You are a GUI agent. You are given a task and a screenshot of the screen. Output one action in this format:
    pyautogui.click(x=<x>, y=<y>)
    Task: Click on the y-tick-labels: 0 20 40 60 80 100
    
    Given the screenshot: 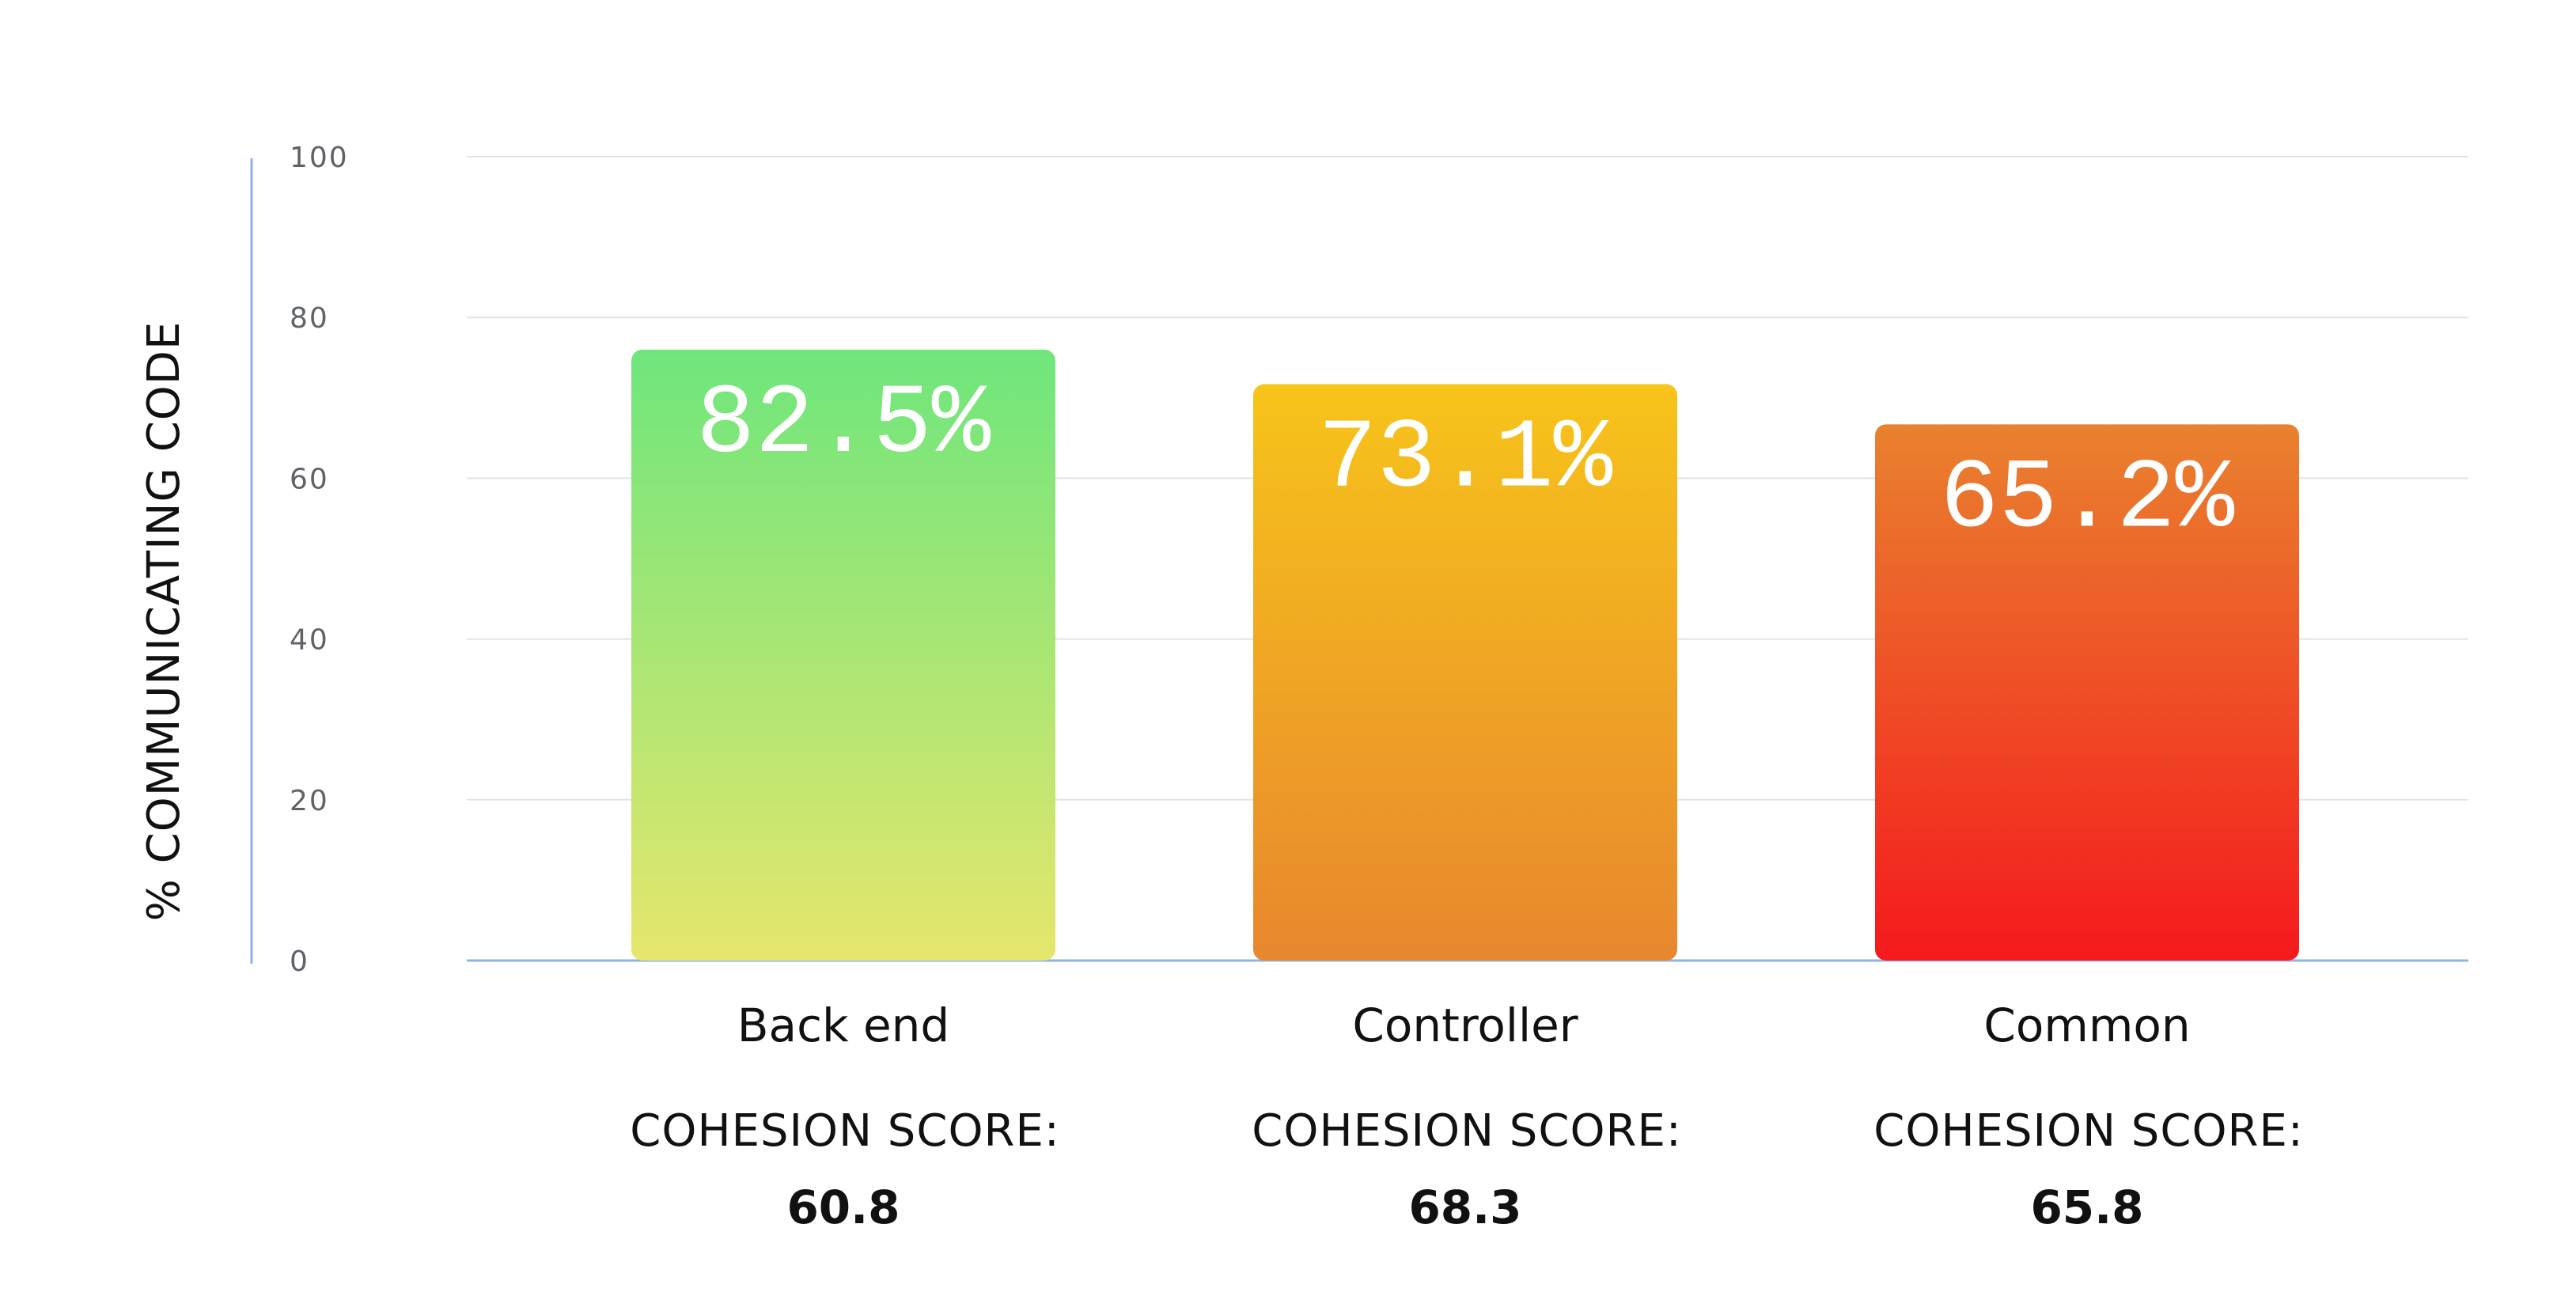 What is the action you would take?
    pyautogui.click(x=319, y=560)
    